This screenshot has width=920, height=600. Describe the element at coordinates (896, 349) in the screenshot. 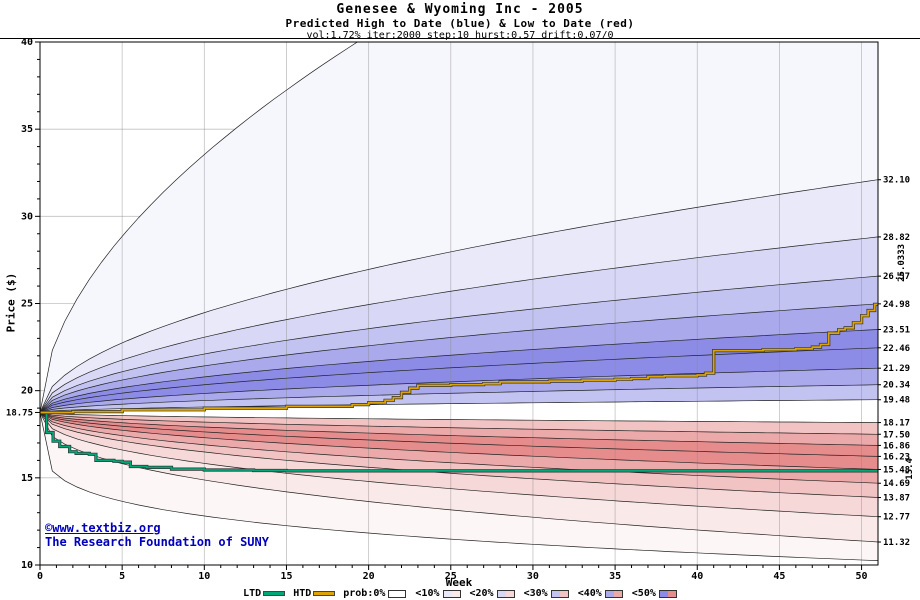

I see `boundary-value-label: 22.46` at that location.